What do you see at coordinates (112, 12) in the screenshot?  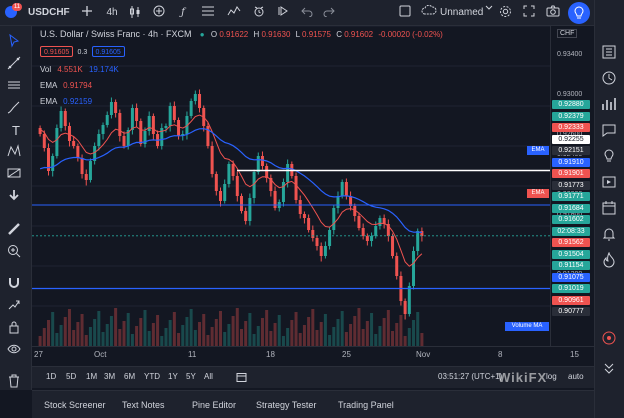 I see `interval-button: 4h` at bounding box center [112, 12].